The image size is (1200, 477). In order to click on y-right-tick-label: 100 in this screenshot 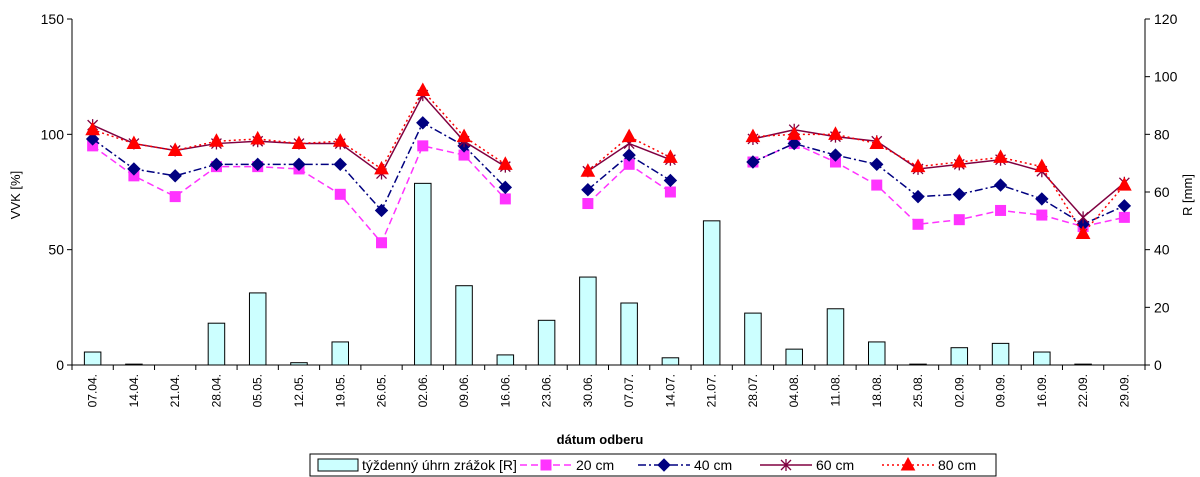, I will do `click(1166, 77)`.